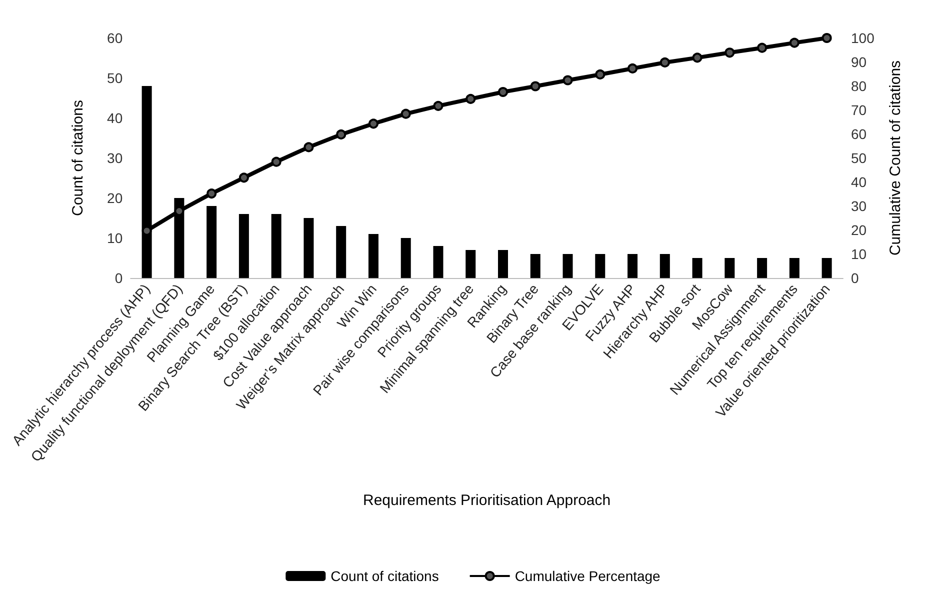 The height and width of the screenshot is (608, 949). I want to click on legend-label: Cumulative Percentage, so click(587, 576).